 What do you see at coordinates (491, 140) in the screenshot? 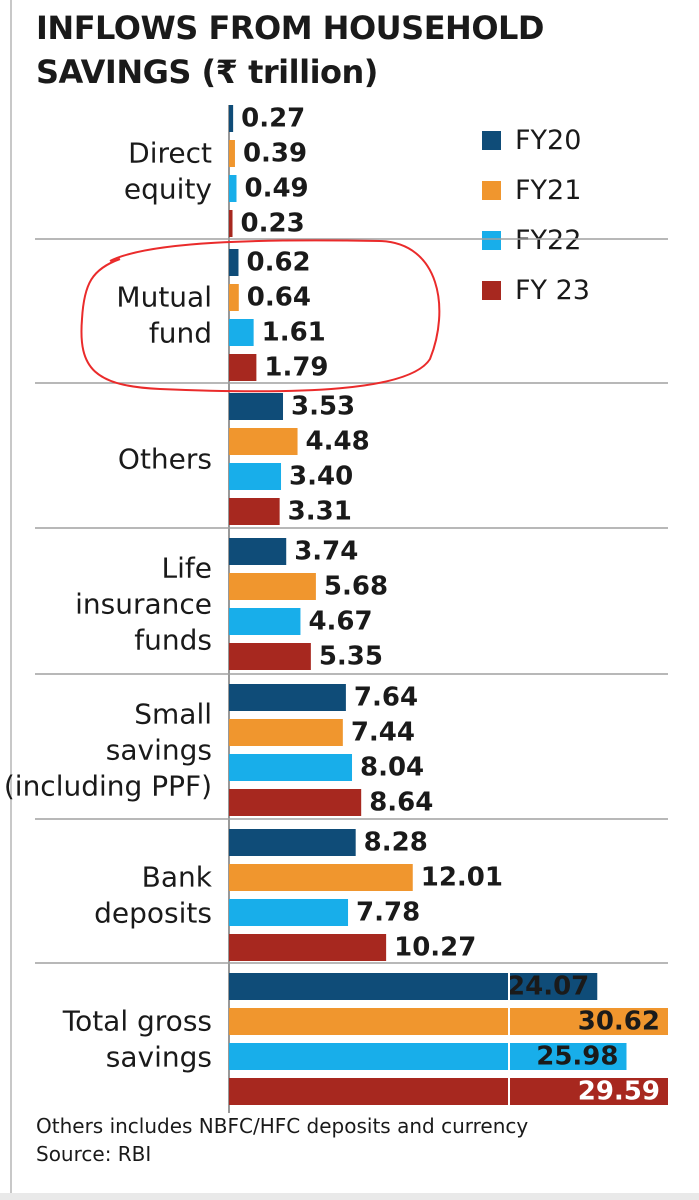
I see `legend-swatch-fy20` at bounding box center [491, 140].